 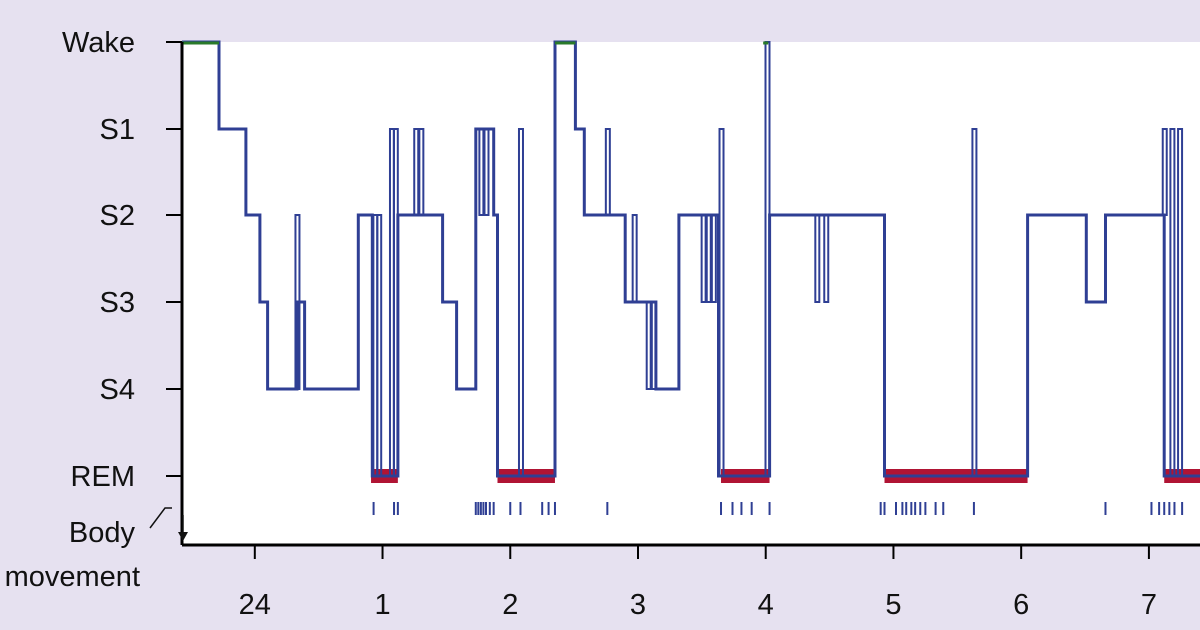 What do you see at coordinates (382, 605) in the screenshot?
I see `x-tick-label: 1` at bounding box center [382, 605].